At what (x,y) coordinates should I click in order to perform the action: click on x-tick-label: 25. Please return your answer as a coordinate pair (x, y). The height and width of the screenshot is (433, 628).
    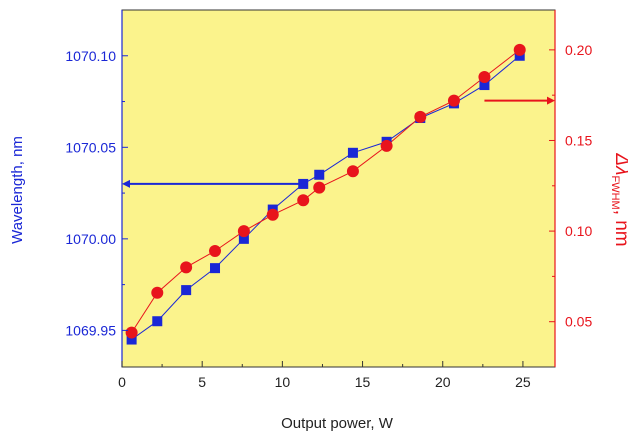
    Looking at the image, I should click on (523, 382).